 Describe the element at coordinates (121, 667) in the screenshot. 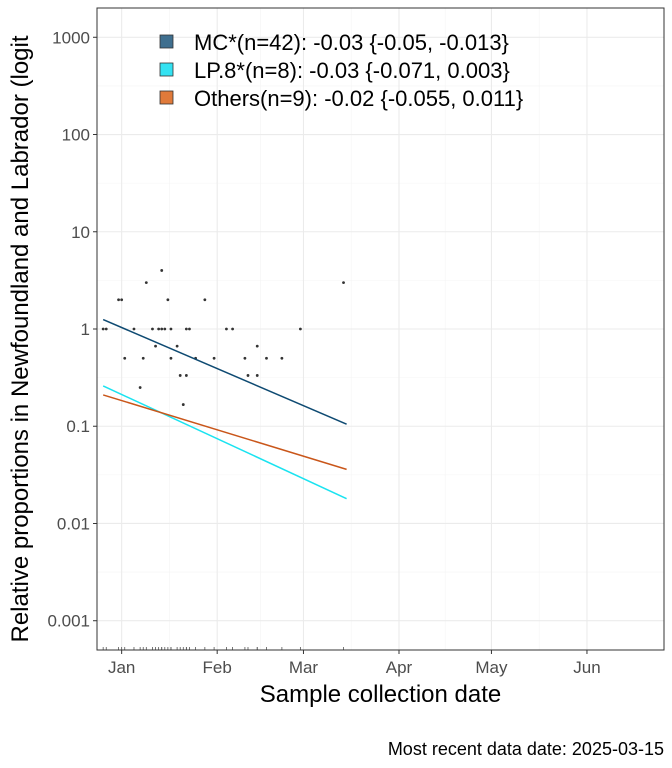

I see `x-tick-label: Jan` at that location.